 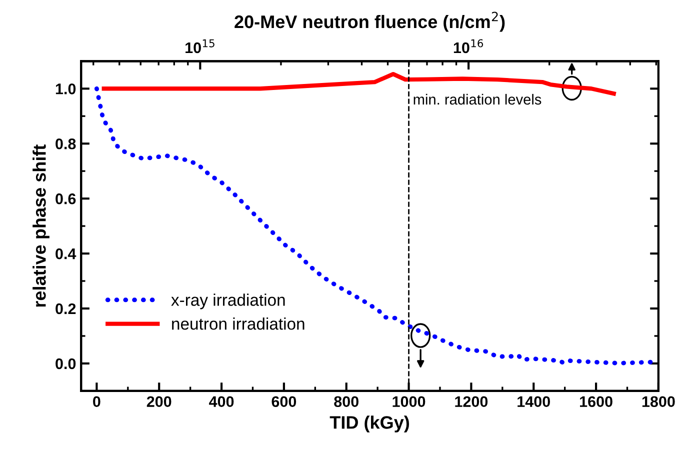 I want to click on y-tick-label: 0.4, so click(x=66, y=254).